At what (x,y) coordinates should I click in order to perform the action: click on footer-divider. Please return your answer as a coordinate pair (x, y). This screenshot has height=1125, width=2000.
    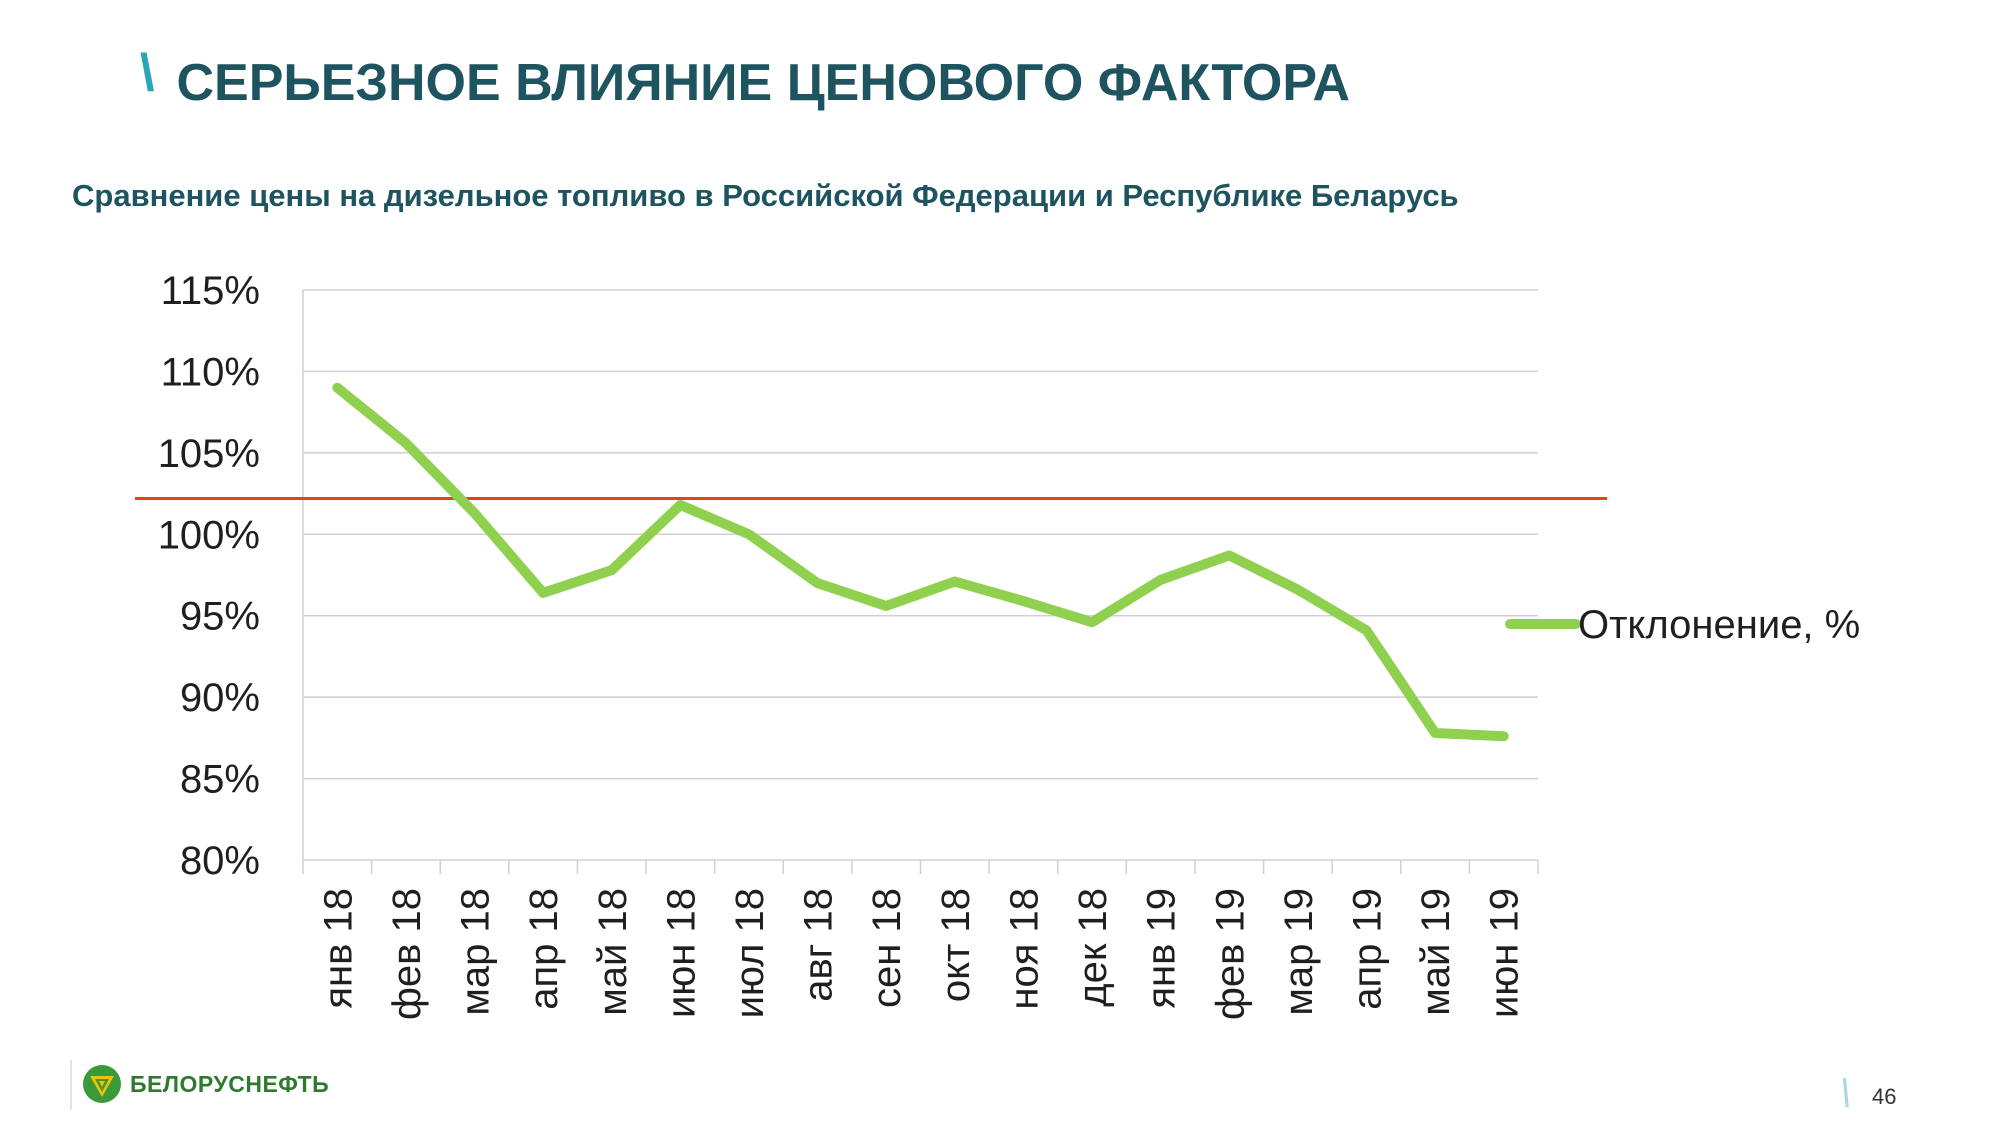
    Looking at the image, I should click on (71, 1085).